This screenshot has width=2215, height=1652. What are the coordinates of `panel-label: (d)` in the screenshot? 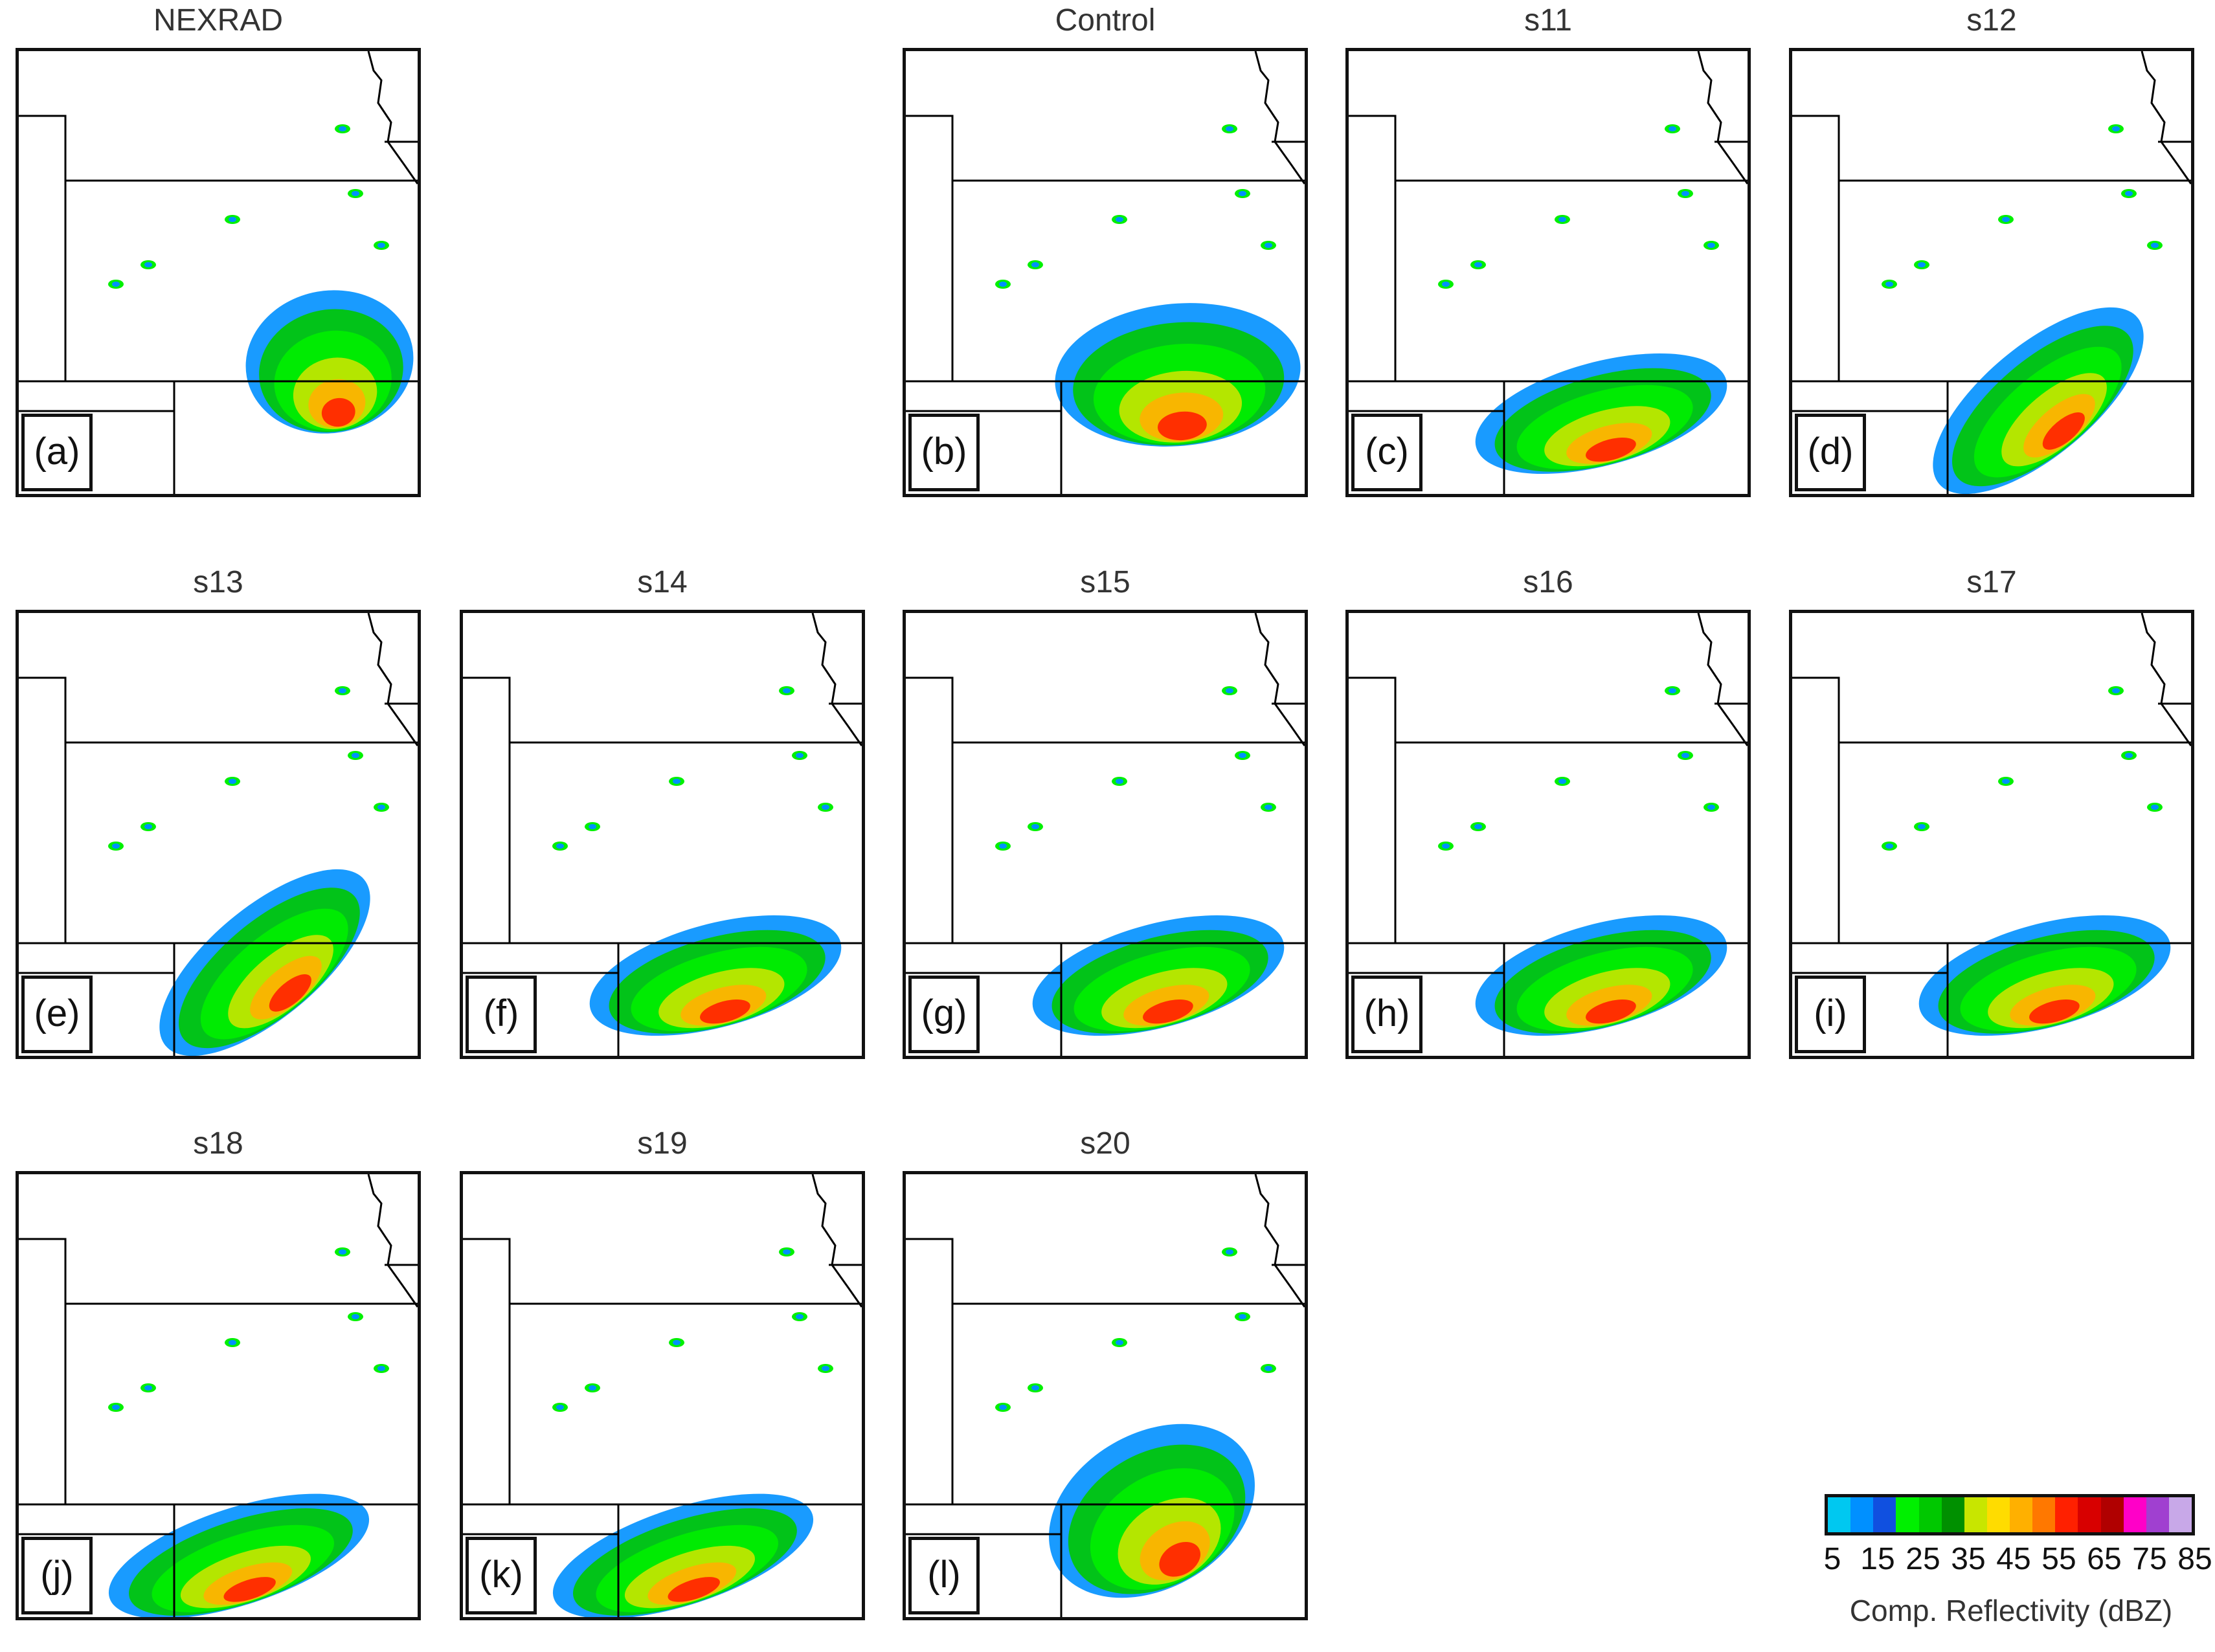 It's located at (1830, 452).